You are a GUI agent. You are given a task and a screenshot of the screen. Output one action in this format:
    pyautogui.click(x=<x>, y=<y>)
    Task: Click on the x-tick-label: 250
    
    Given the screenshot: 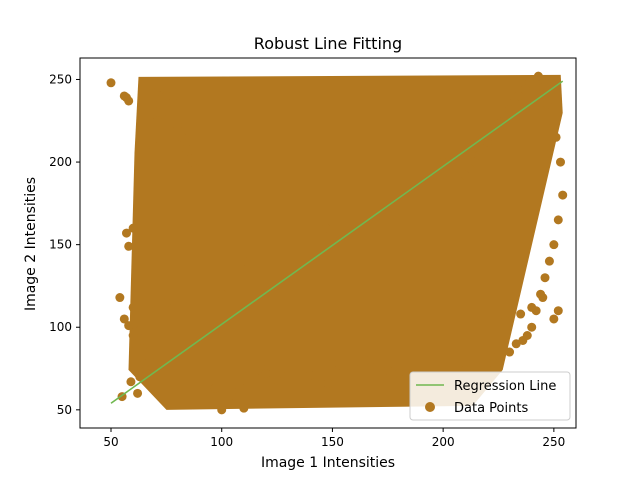 What is the action you would take?
    pyautogui.click(x=553, y=442)
    